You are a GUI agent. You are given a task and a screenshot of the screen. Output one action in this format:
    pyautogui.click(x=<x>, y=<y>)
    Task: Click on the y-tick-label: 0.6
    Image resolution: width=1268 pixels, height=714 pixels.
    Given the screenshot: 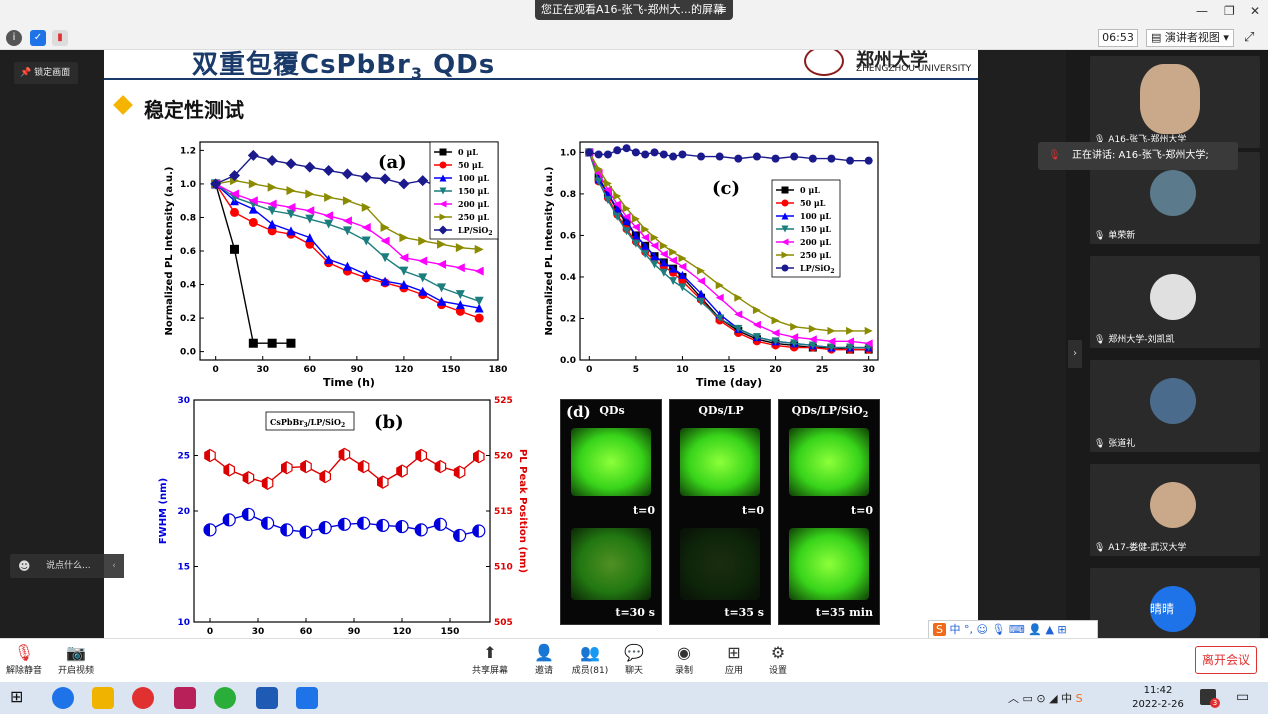 What is the action you would take?
    pyautogui.click(x=568, y=236)
    